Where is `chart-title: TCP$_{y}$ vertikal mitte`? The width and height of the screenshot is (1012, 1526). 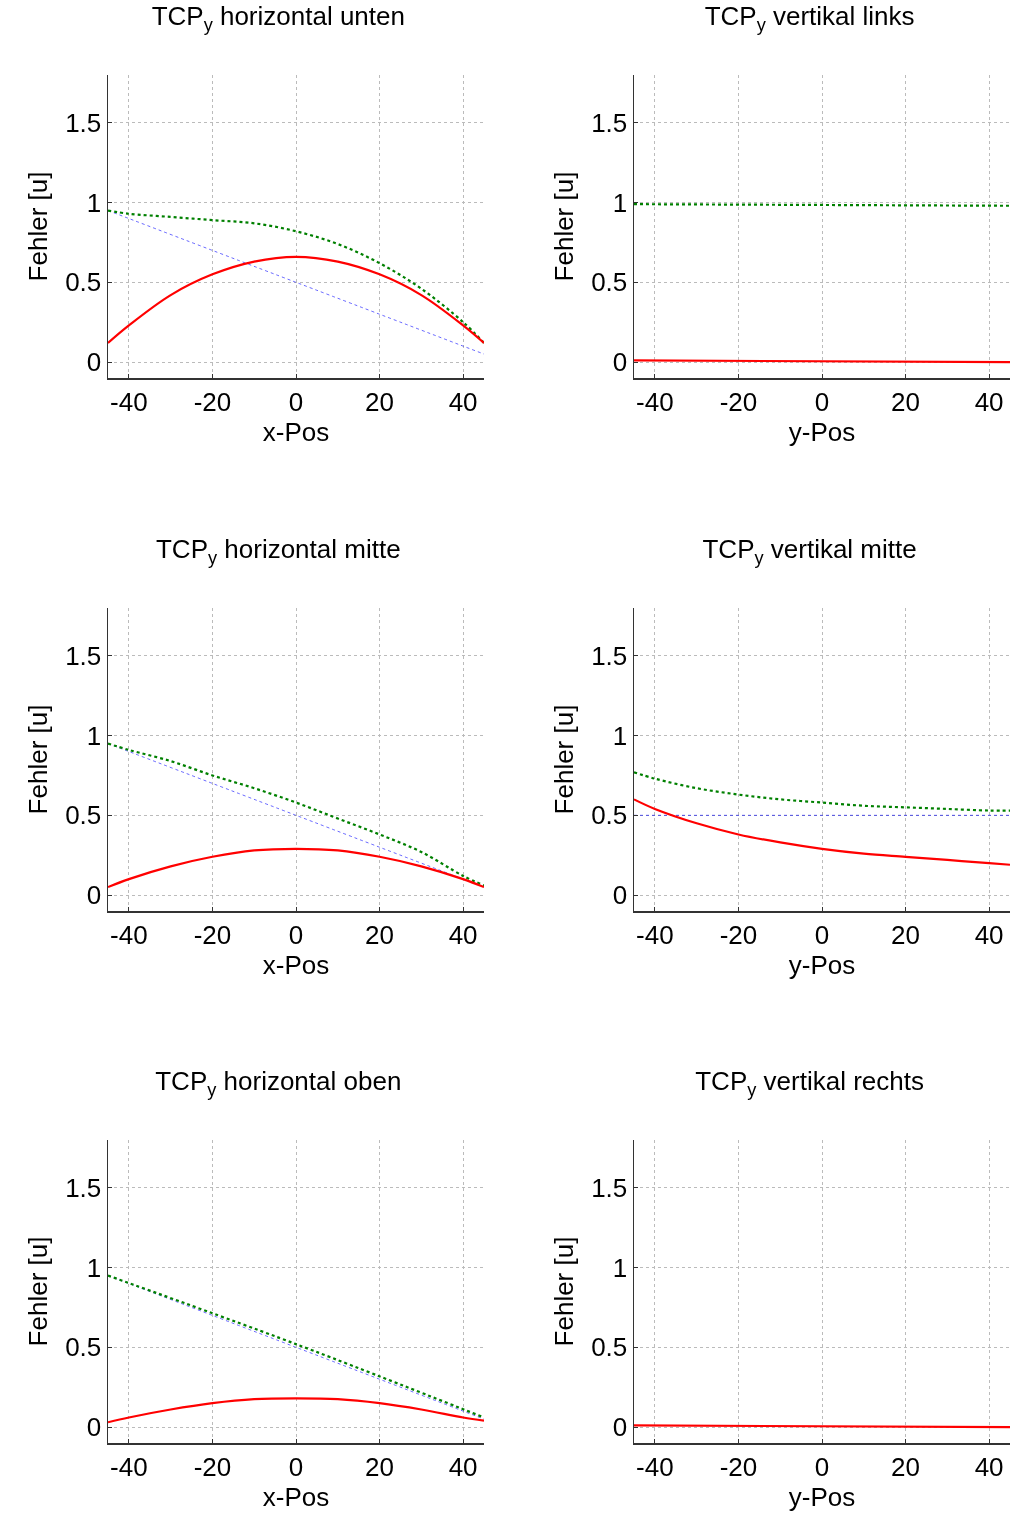
chart-title: TCP$_{y}$ vertikal mitte is located at coordinates (809, 550).